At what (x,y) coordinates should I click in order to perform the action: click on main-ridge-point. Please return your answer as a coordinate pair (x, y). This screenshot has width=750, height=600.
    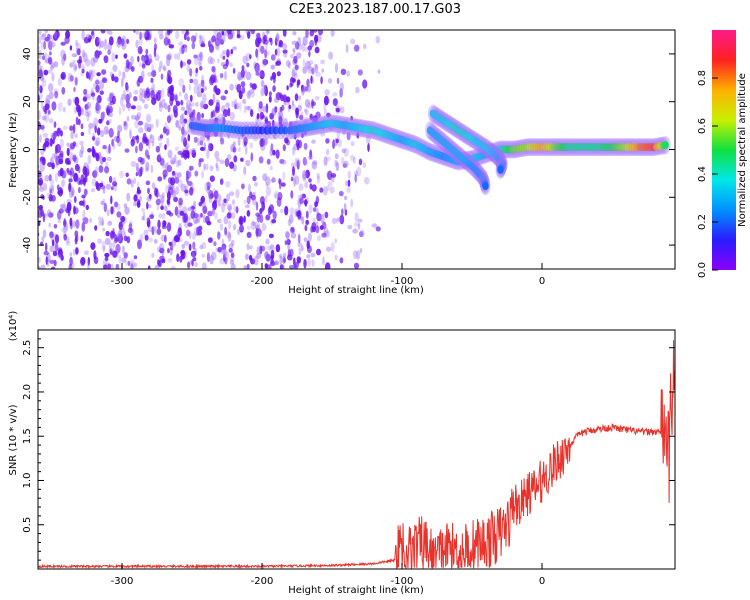
    Looking at the image, I should click on (285, 130).